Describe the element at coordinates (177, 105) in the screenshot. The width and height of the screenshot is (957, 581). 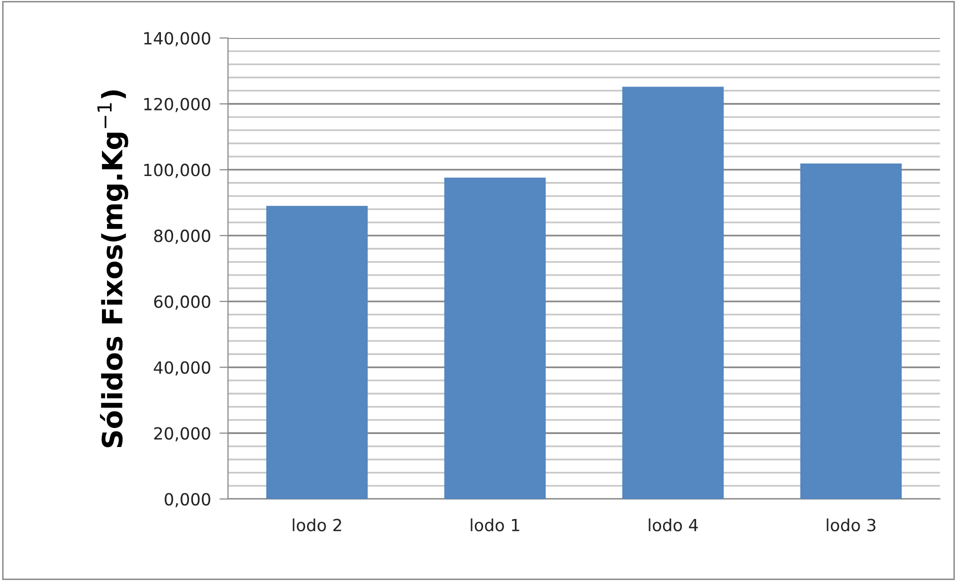
I see `y-tick-label: 120,000` at that location.